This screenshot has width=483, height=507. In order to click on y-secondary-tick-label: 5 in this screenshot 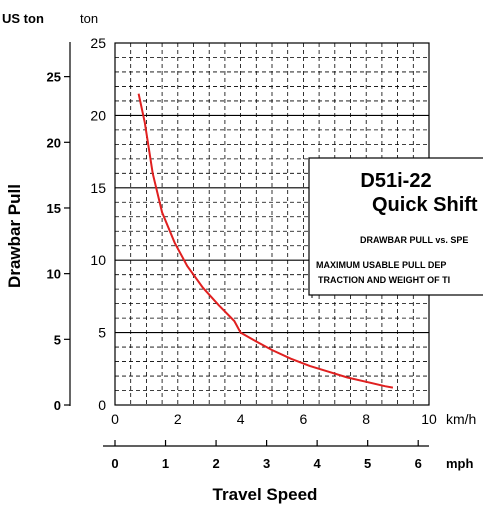, I will do `click(57, 339)`.